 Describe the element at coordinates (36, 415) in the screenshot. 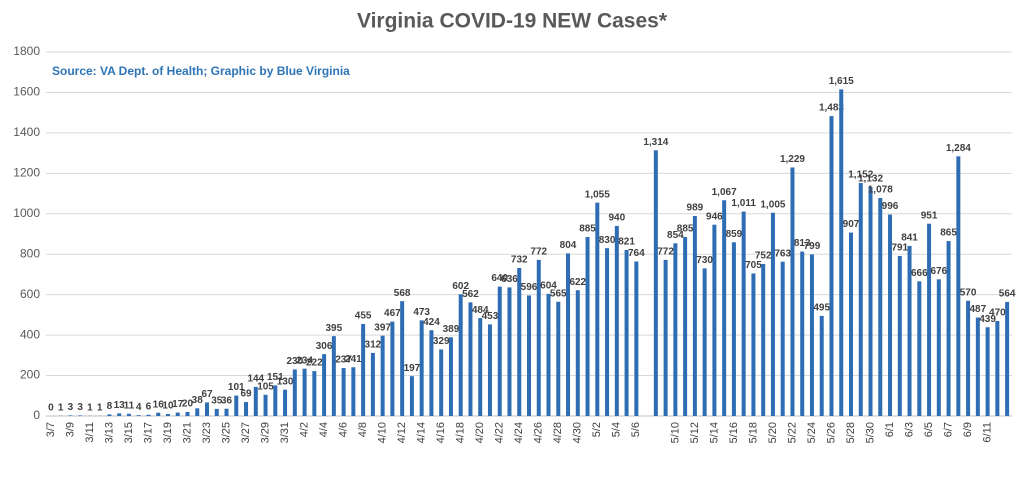

I see `y-tick-label: 0` at that location.